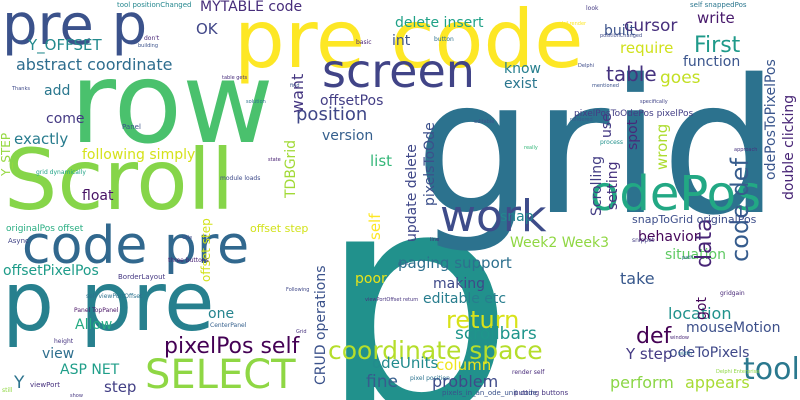  What do you see at coordinates (573, 24) in the screenshot?
I see `word-positionchanged: def render` at bounding box center [573, 24].